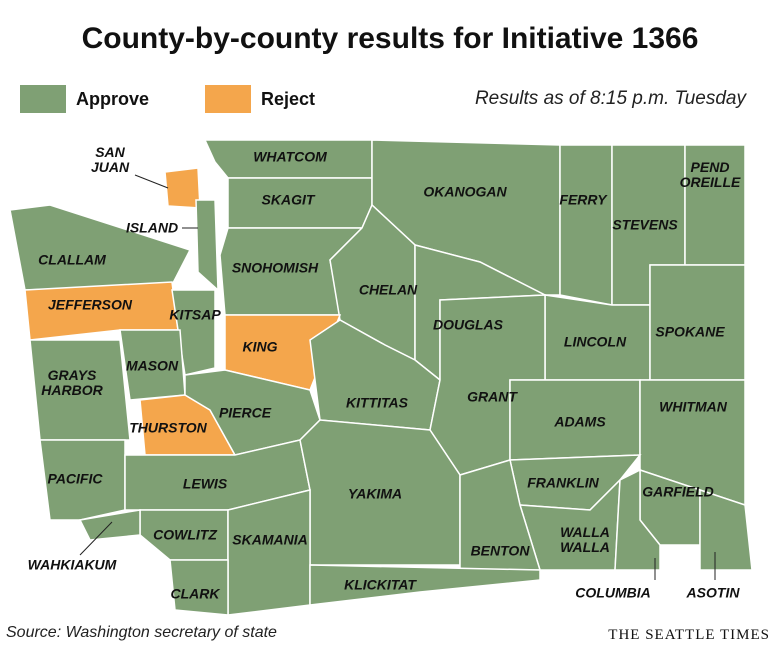 This screenshot has height=648, width=780. What do you see at coordinates (288, 98) in the screenshot?
I see `legend-label: Reject` at bounding box center [288, 98].